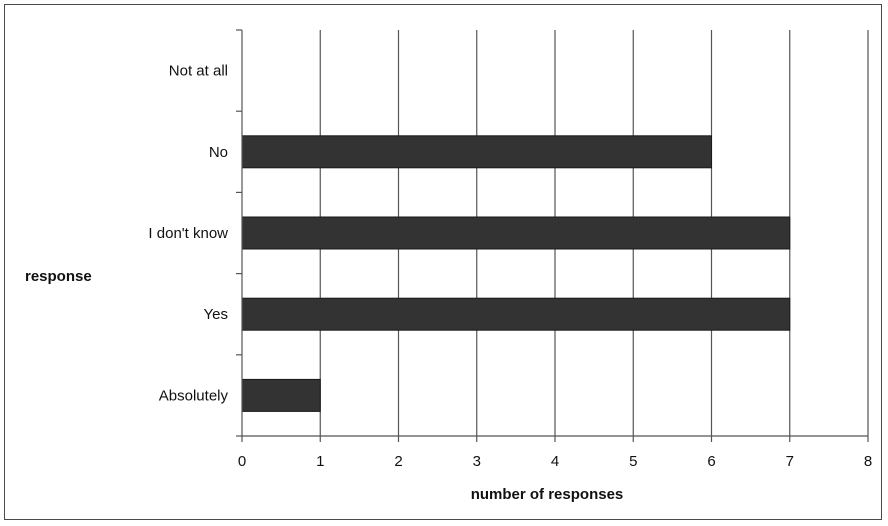 This screenshot has width=888, height=526. What do you see at coordinates (188, 233) in the screenshot?
I see `y-tick-label: I don't know` at bounding box center [188, 233].